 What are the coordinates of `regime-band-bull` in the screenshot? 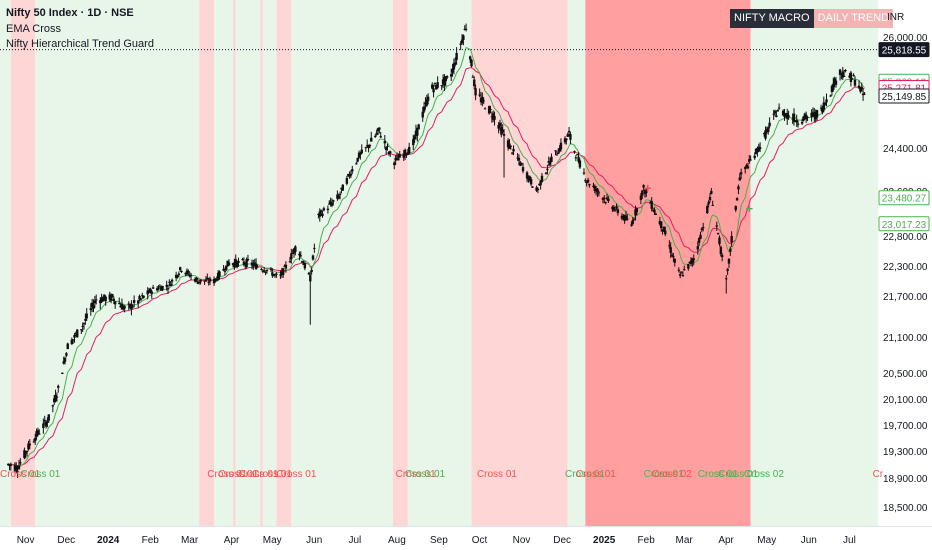 It's located at (269, 263).